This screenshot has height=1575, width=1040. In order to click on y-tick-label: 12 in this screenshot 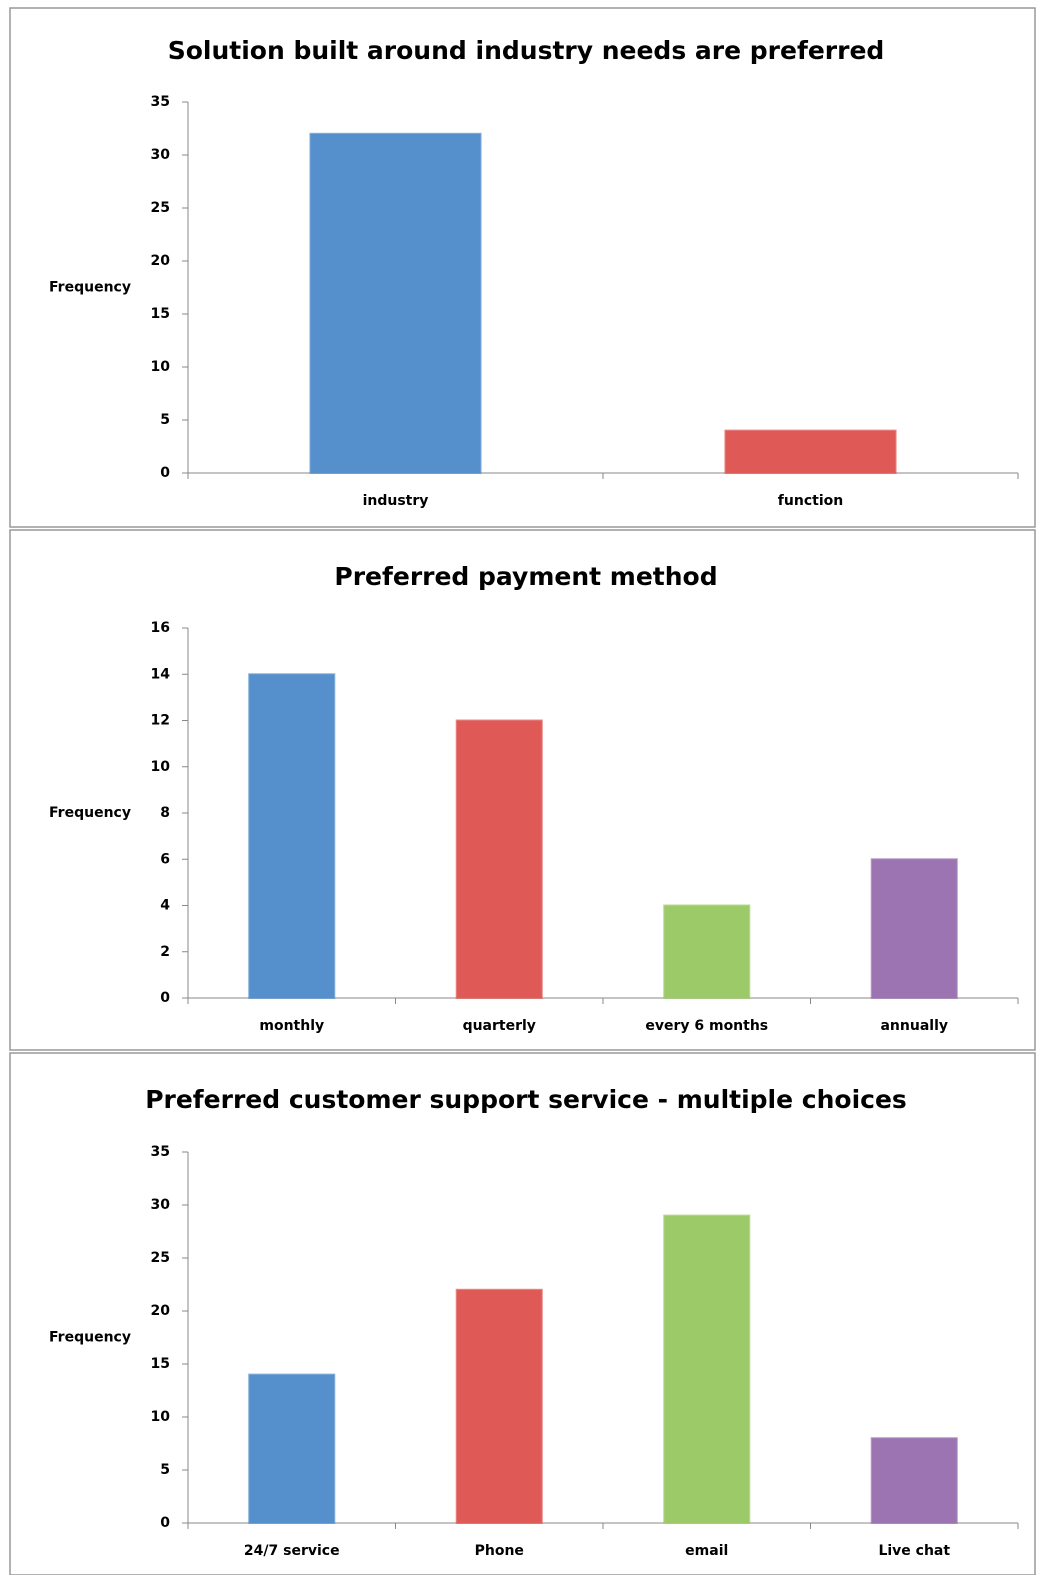, I will do `click(160, 721)`.